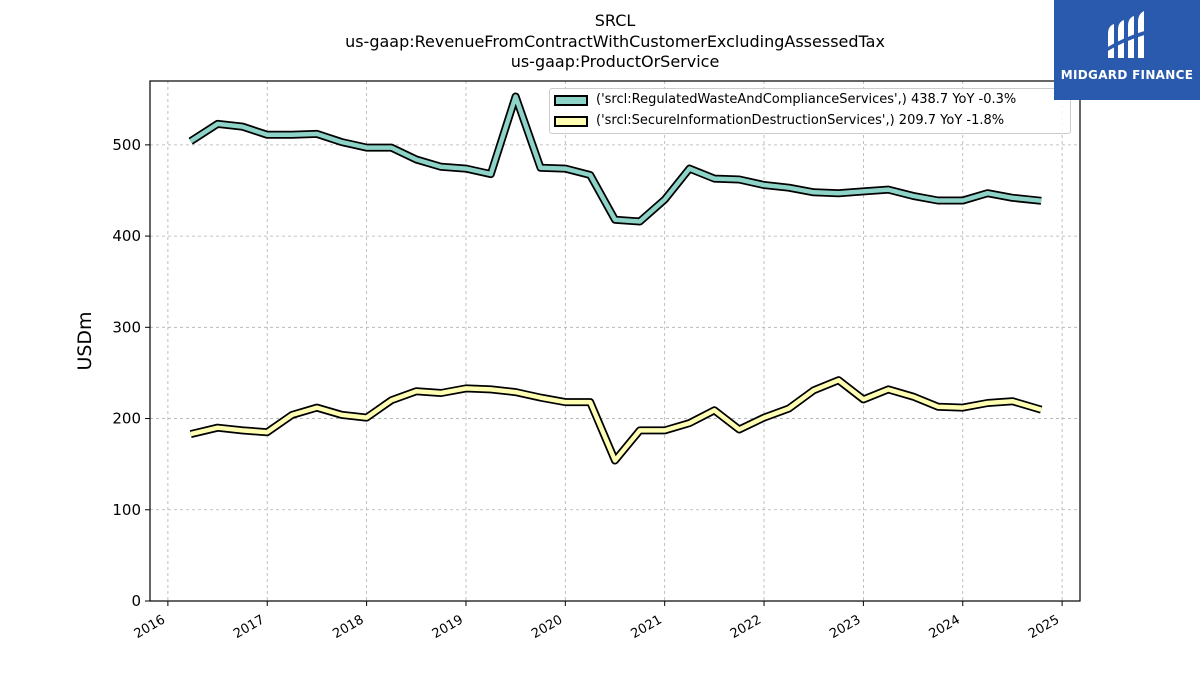 The image size is (1200, 675). What do you see at coordinates (597, 621) in the screenshot?
I see `x-axis: 2016 2017 2018 2019 2020 2021 2022 2023 2024 2025` at bounding box center [597, 621].